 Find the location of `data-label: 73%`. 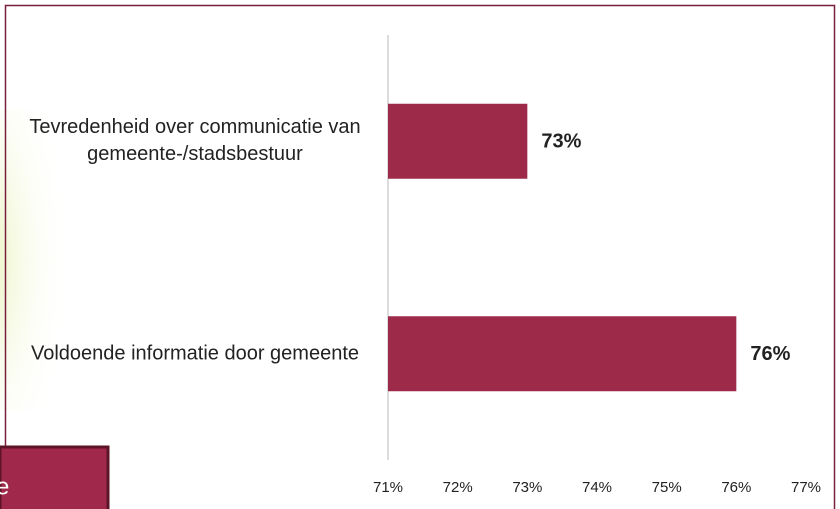

data-label: 73% is located at coordinates (561, 142).